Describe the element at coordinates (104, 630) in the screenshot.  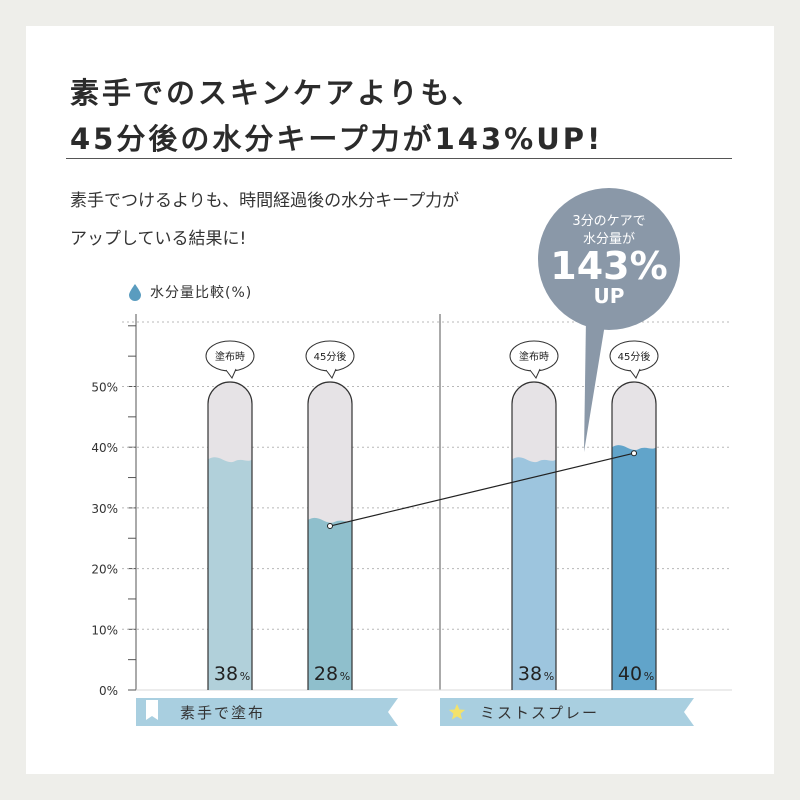
I see `y-tick-label: 10%` at that location.